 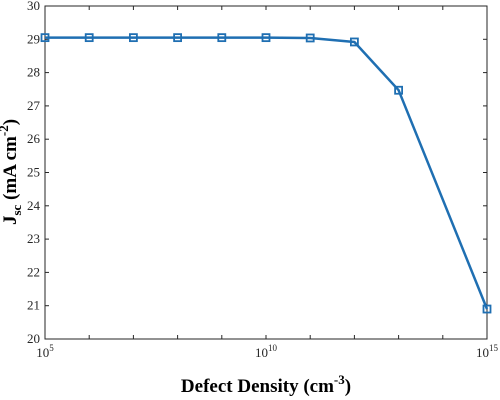 I want to click on x-tick-label: 1015, so click(x=487, y=351).